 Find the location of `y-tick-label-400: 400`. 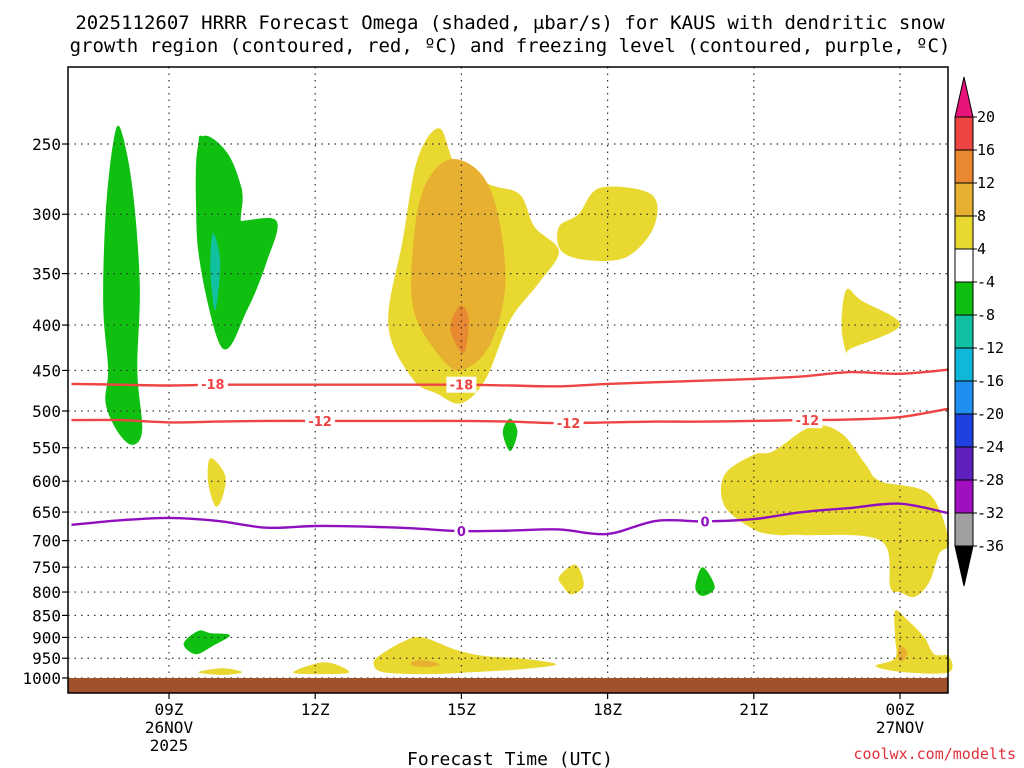

y-tick-label-400: 400 is located at coordinates (46, 325).